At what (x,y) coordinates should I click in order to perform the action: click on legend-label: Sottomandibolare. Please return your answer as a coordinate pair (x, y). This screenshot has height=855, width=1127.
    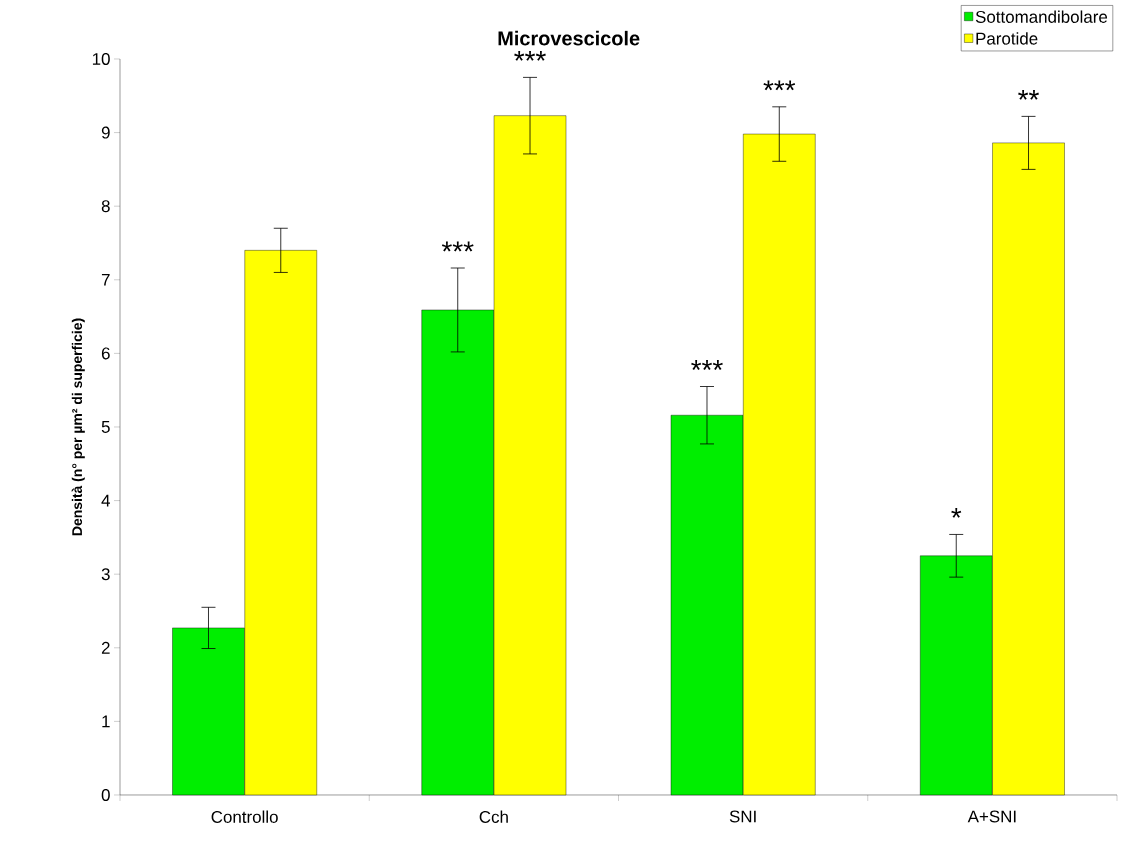
    Looking at the image, I should click on (1041, 16).